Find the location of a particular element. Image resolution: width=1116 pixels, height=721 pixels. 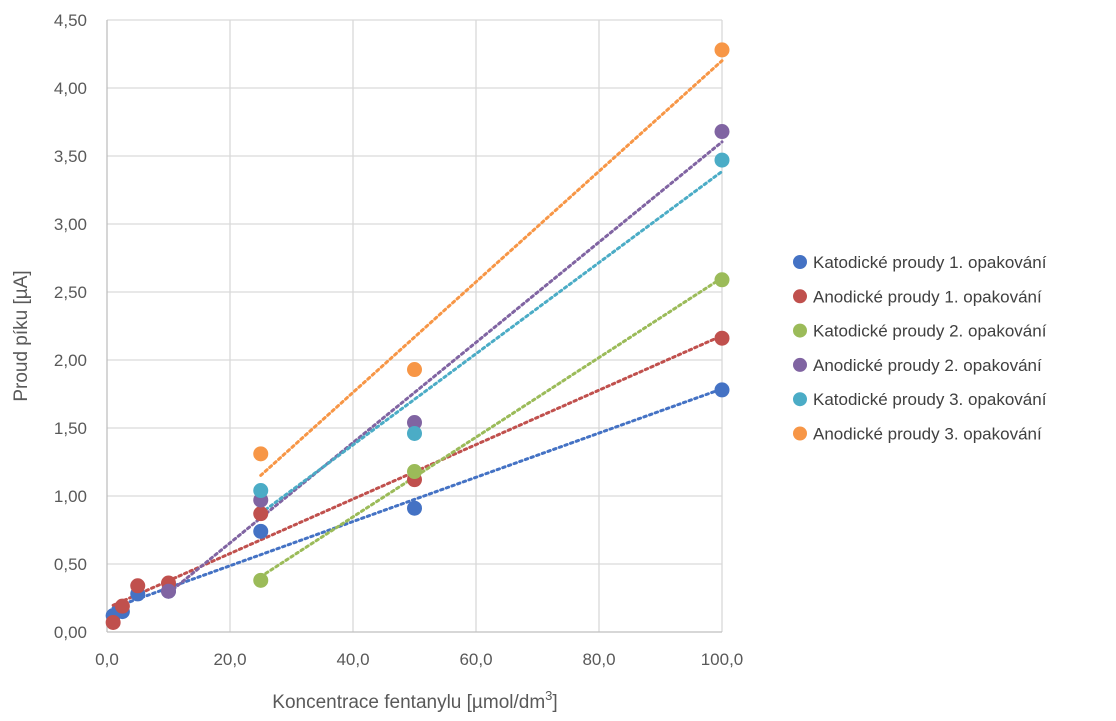

y-tick-label: 2,50 is located at coordinates (70, 292).